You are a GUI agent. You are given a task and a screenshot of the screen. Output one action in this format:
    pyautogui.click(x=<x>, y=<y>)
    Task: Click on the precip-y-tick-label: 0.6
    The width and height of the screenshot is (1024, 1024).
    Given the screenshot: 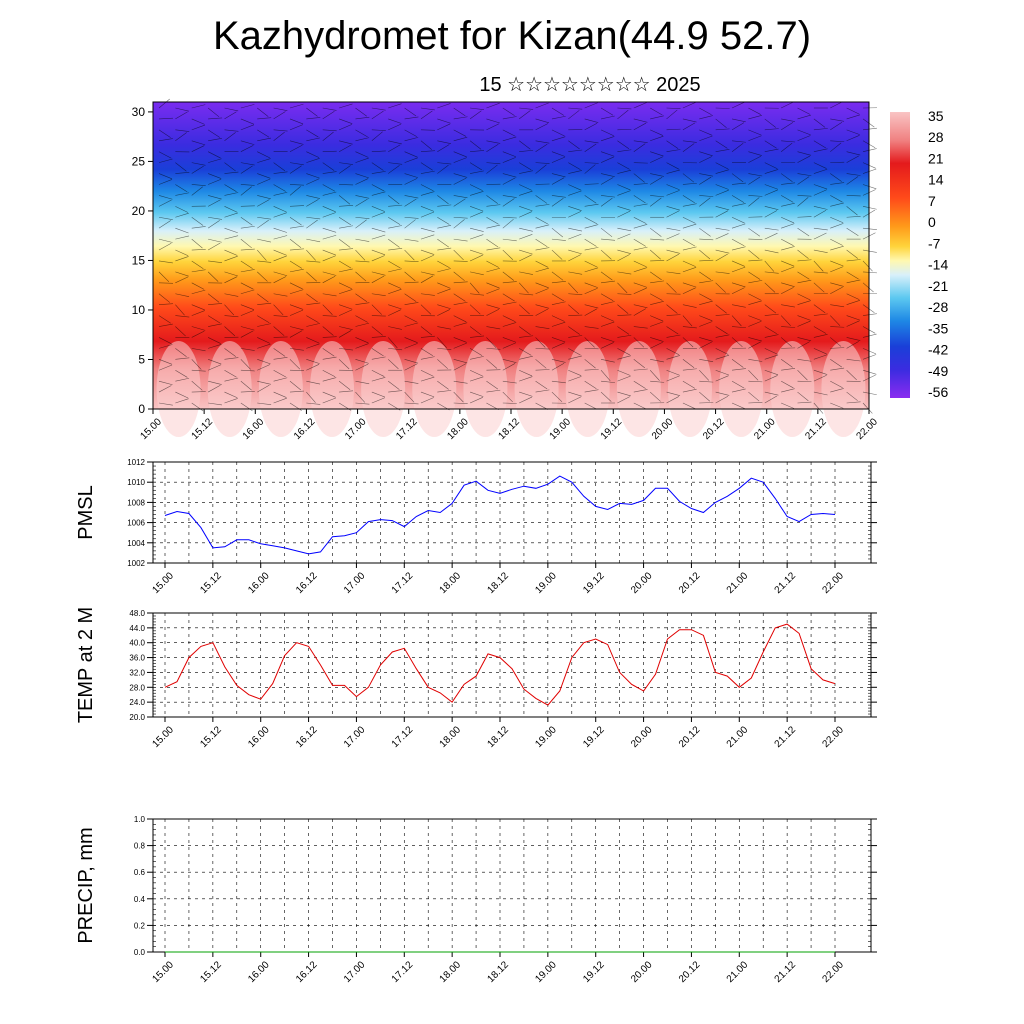 What is the action you would take?
    pyautogui.click(x=140, y=872)
    